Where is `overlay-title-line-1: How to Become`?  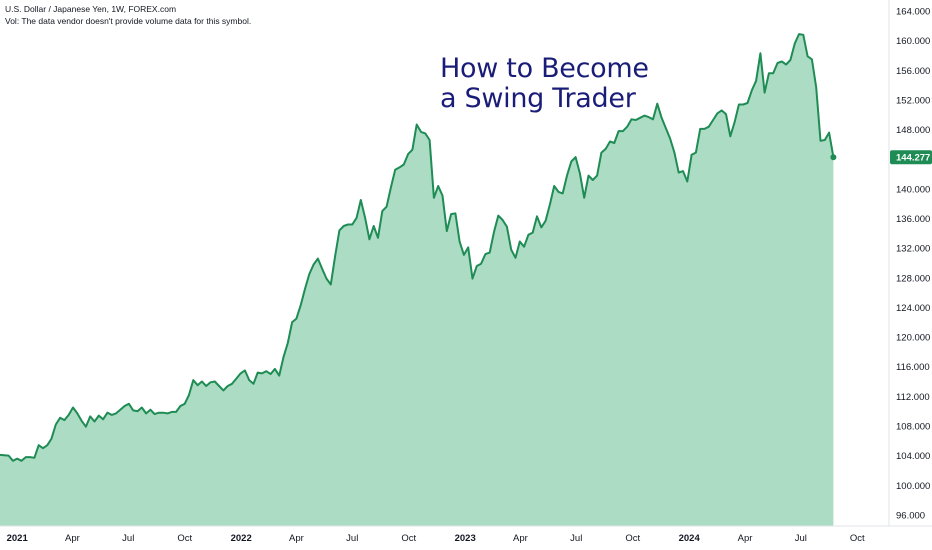
overlay-title-line-1: How to Become is located at coordinates (544, 68).